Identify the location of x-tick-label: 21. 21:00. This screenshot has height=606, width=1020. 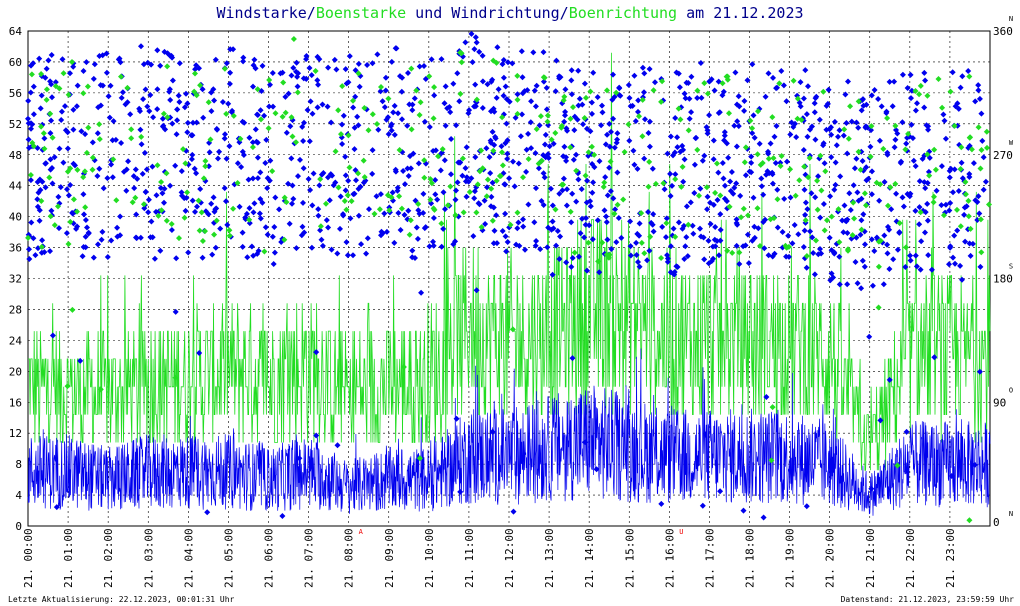
(870, 558).